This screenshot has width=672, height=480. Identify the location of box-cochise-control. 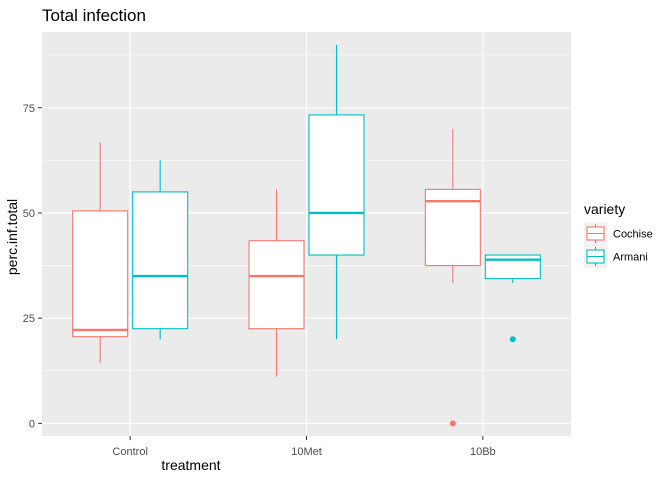
(100, 253).